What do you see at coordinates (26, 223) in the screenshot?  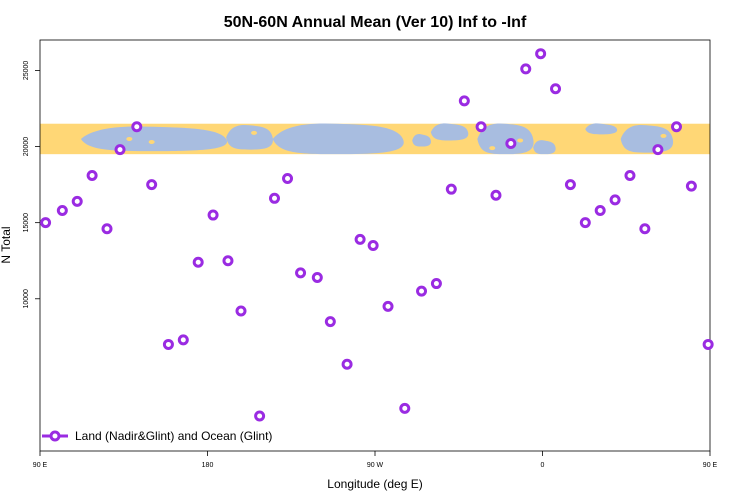 I see `y-tick-label: 15000` at bounding box center [26, 223].